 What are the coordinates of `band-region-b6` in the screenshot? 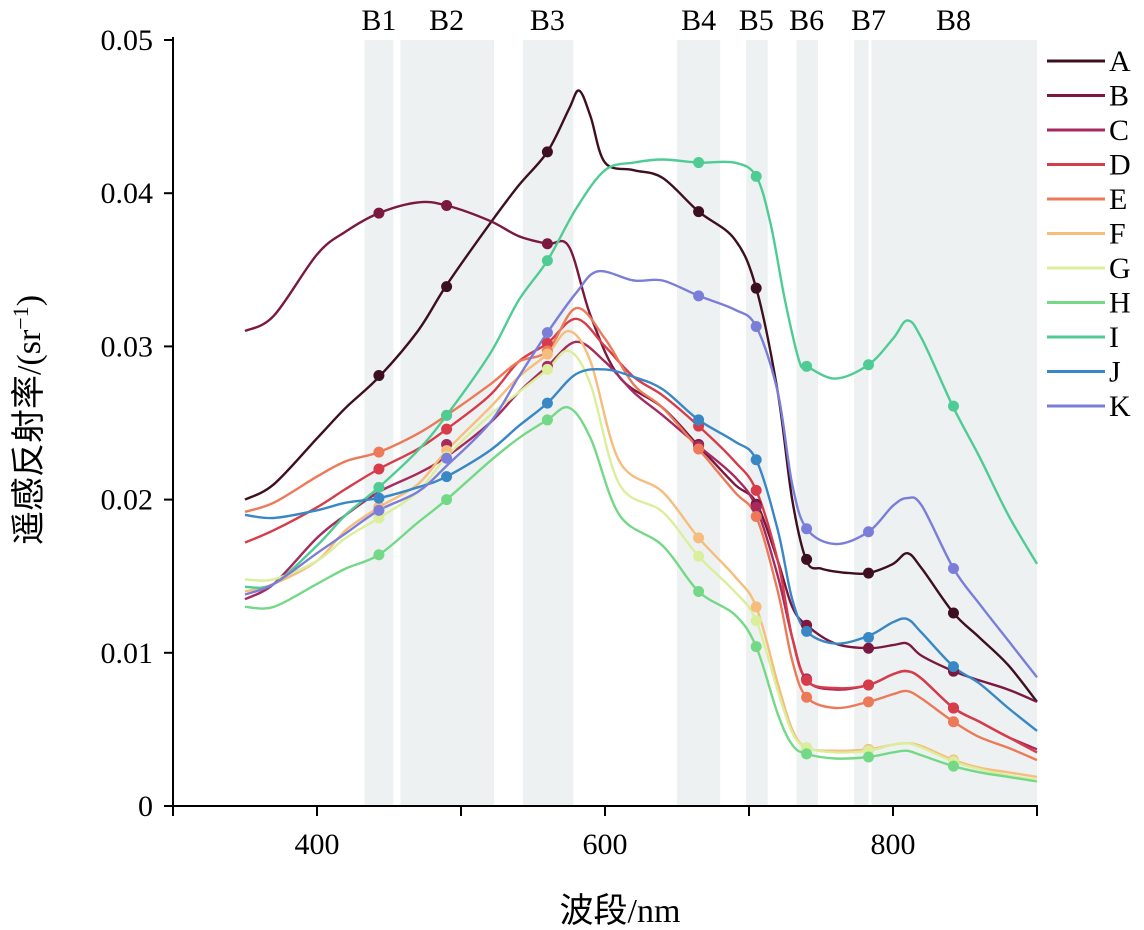 It's located at (807, 423).